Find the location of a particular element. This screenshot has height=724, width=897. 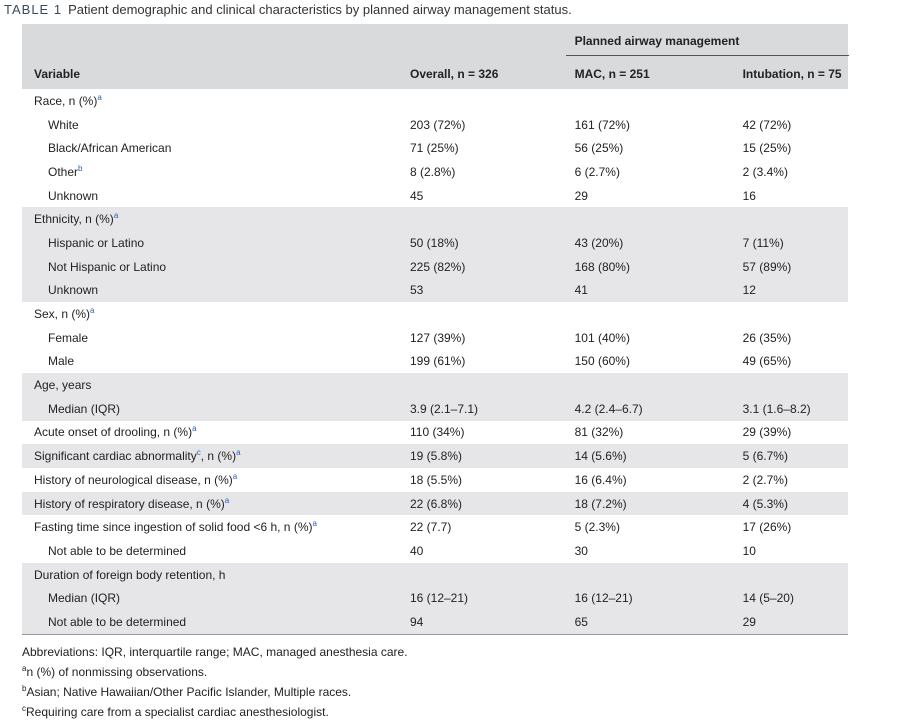

cell-overall: 8 (2.8%) is located at coordinates (432, 171).